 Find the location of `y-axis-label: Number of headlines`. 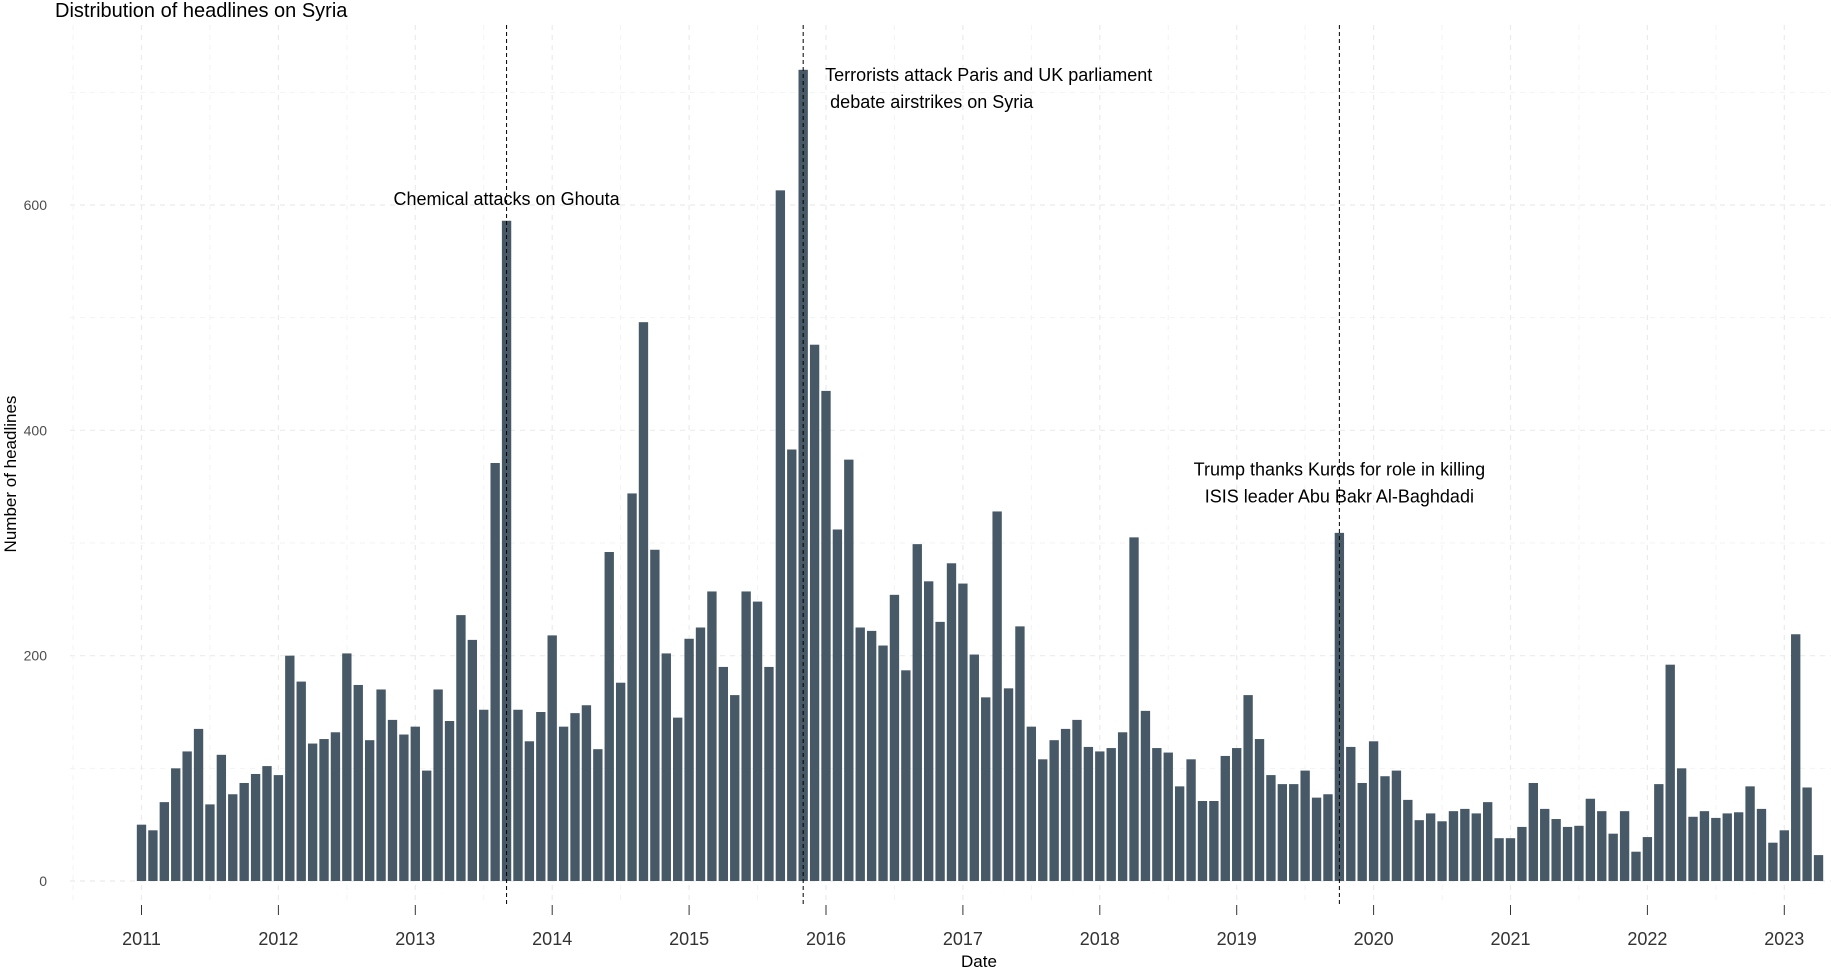

y-axis-label: Number of headlines is located at coordinates (10, 474).